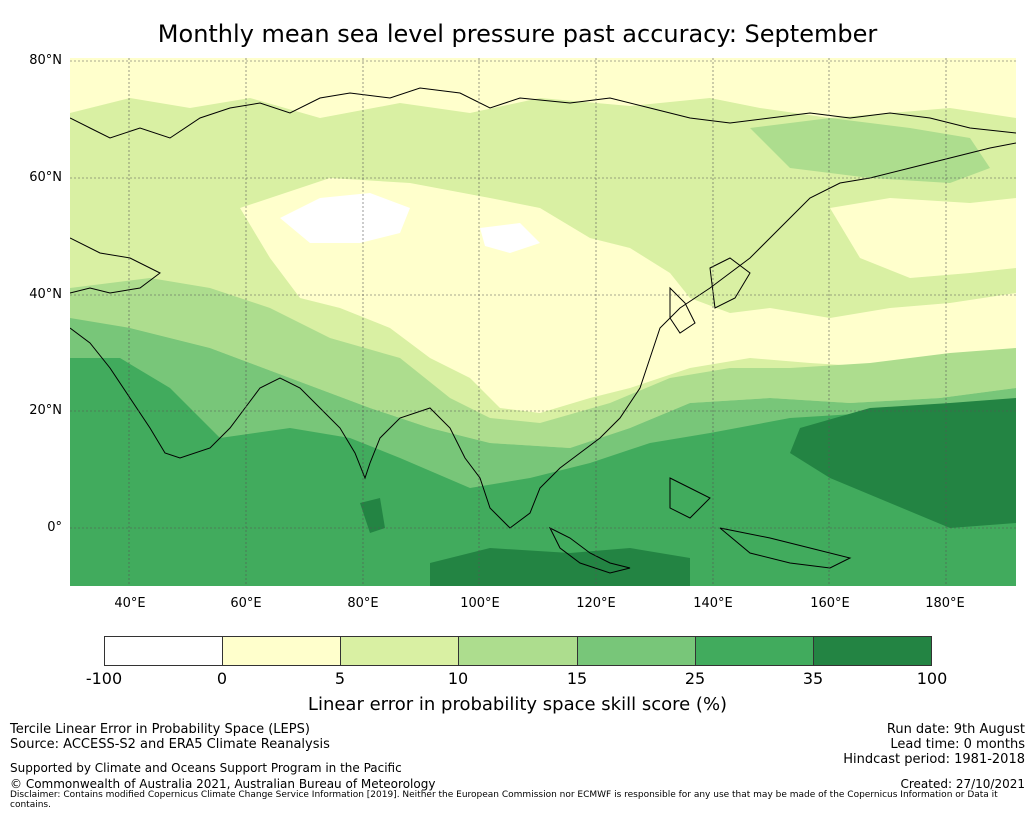 Image resolution: width=1035 pixels, height=816 pixels. Describe the element at coordinates (45, 294) in the screenshot. I see `lat-label-40n: 40°N` at that location.